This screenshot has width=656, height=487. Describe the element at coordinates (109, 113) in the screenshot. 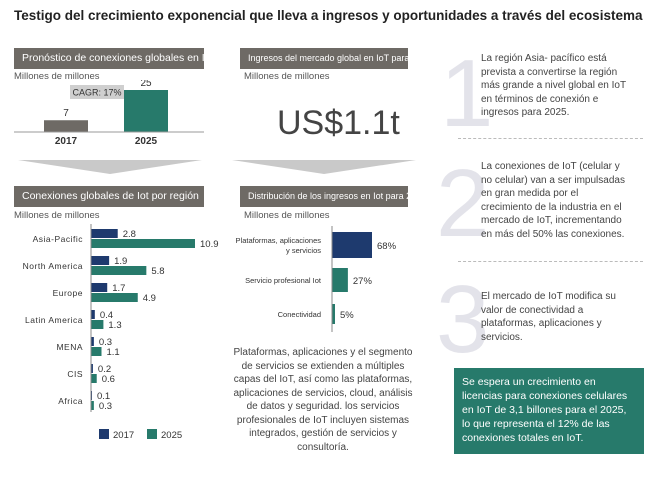

I see `forecast-chart: 7 2017 25 2025 CAGR: 17%` at that location.